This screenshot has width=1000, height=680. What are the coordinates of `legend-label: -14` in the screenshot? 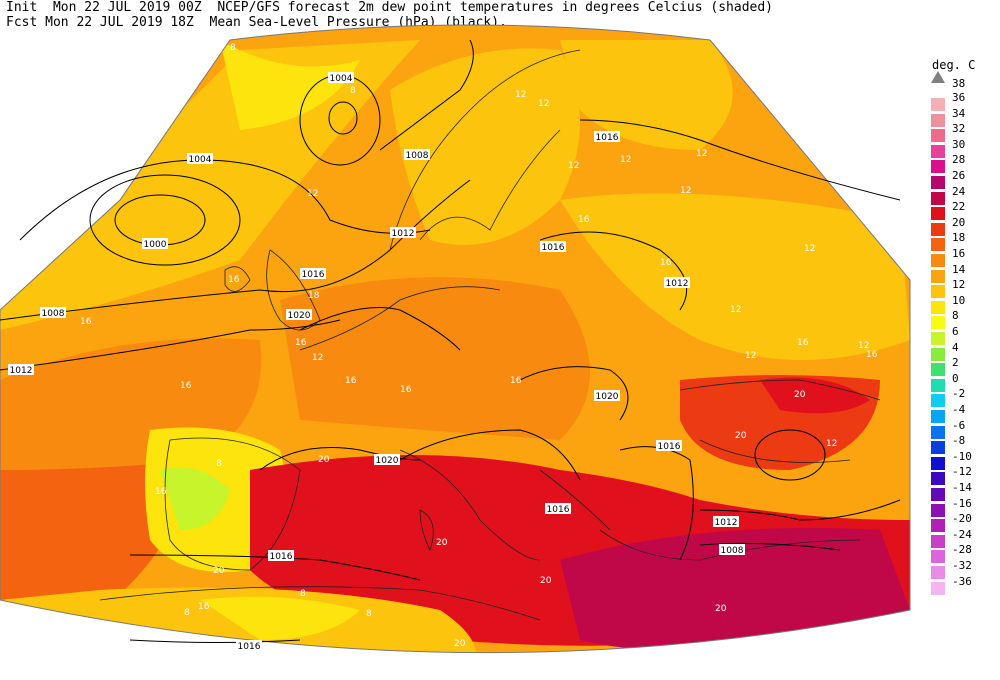 It's located at (962, 487).